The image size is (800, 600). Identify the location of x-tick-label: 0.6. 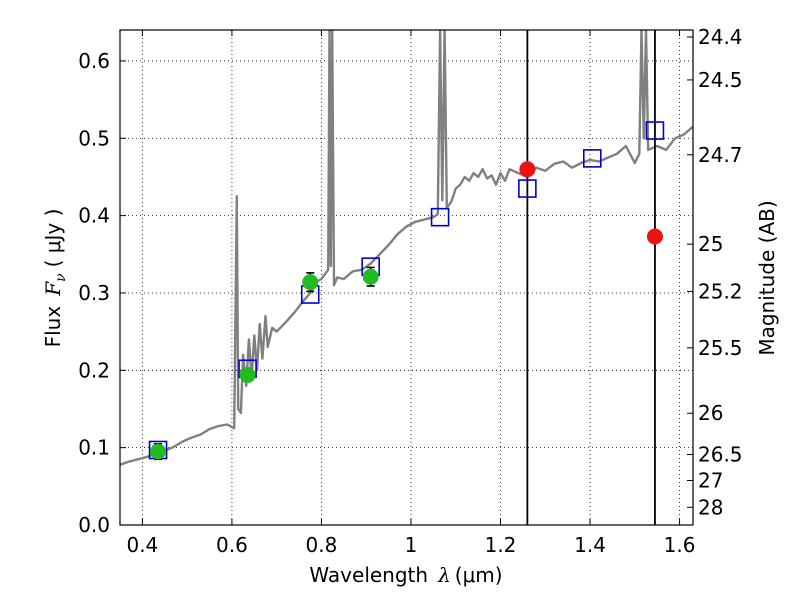
(232, 545).